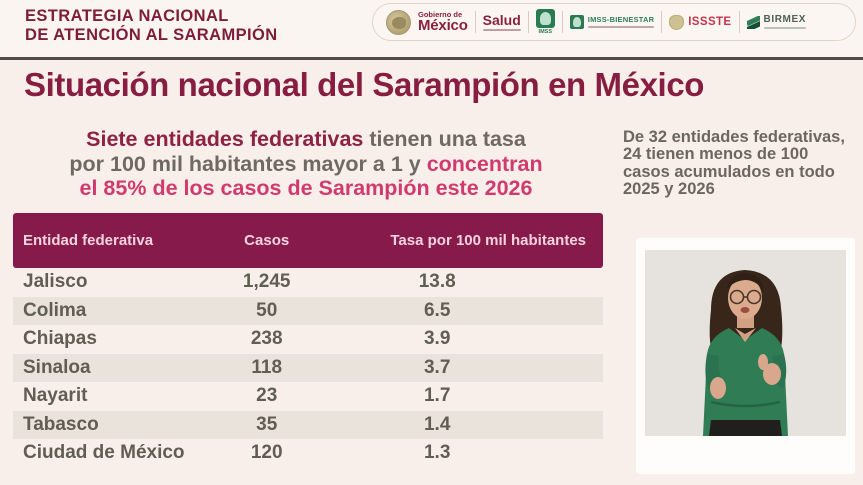 This screenshot has width=863, height=485. What do you see at coordinates (60, 339) in the screenshot?
I see `entity-cell: Chiapas` at bounding box center [60, 339].